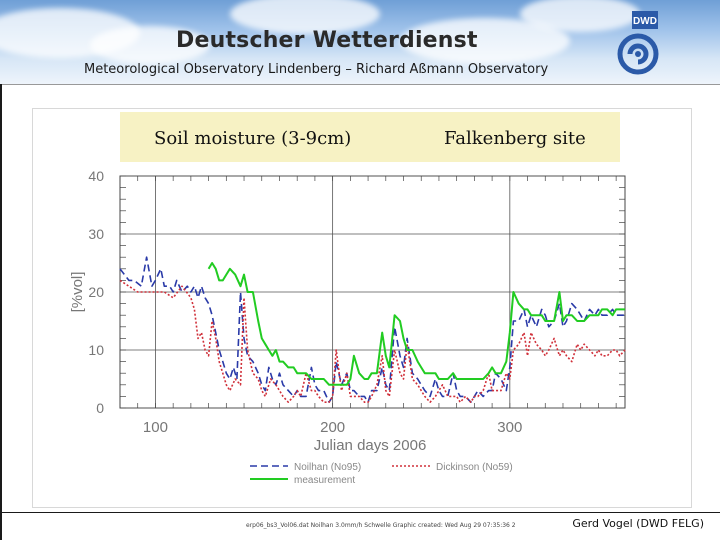 Image resolution: width=720 pixels, height=540 pixels. I want to click on chart-title-box, so click(370, 137).